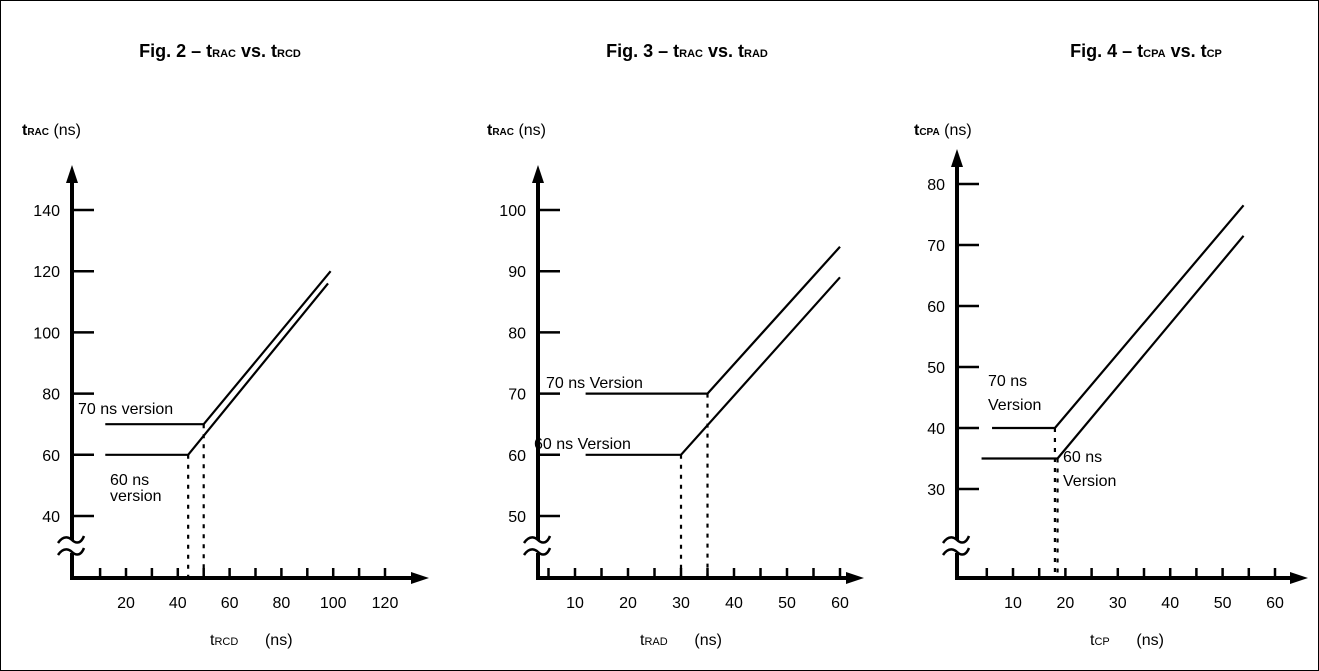 The image size is (1319, 671). What do you see at coordinates (681, 640) in the screenshot?
I see `x-axis-label: tRAD (ns)` at bounding box center [681, 640].